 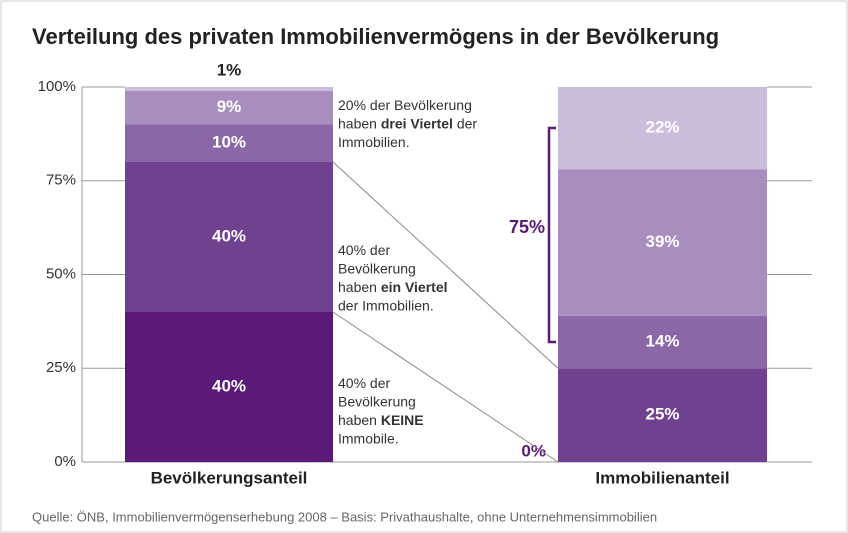 I want to click on annotation-run: der Immobilien., so click(x=386, y=305).